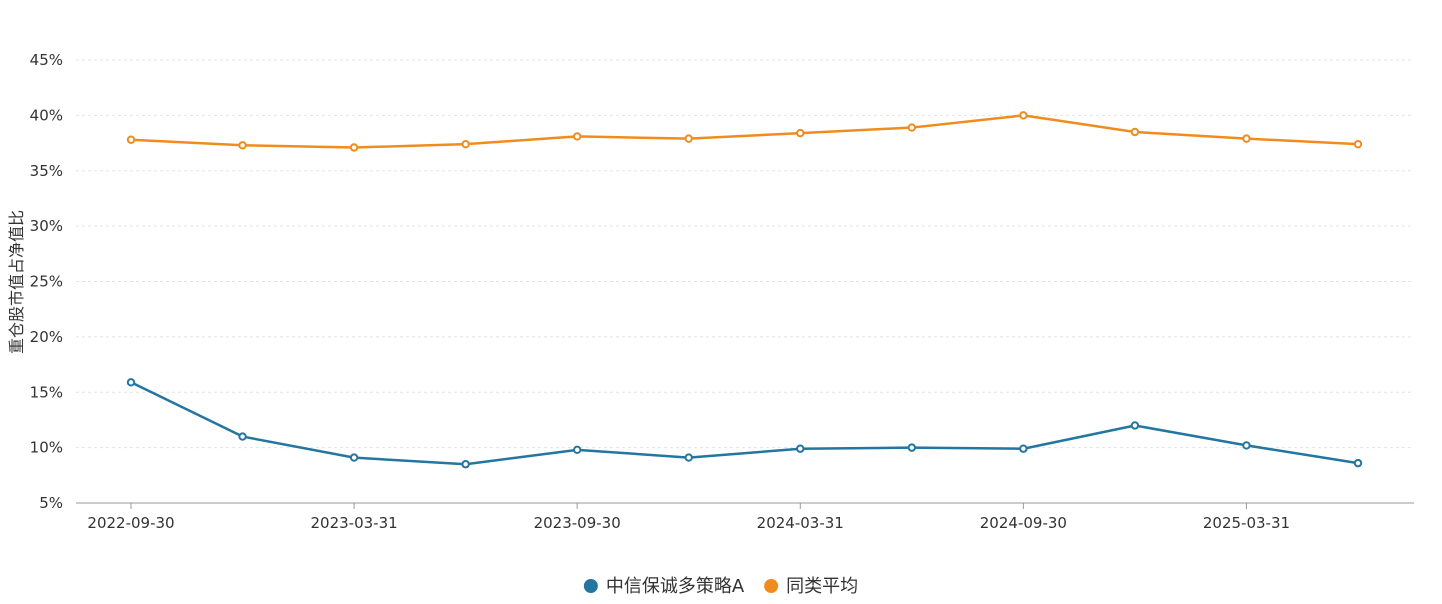 The height and width of the screenshot is (604, 1442). I want to click on y-tick-label: 20%, so click(46, 337).